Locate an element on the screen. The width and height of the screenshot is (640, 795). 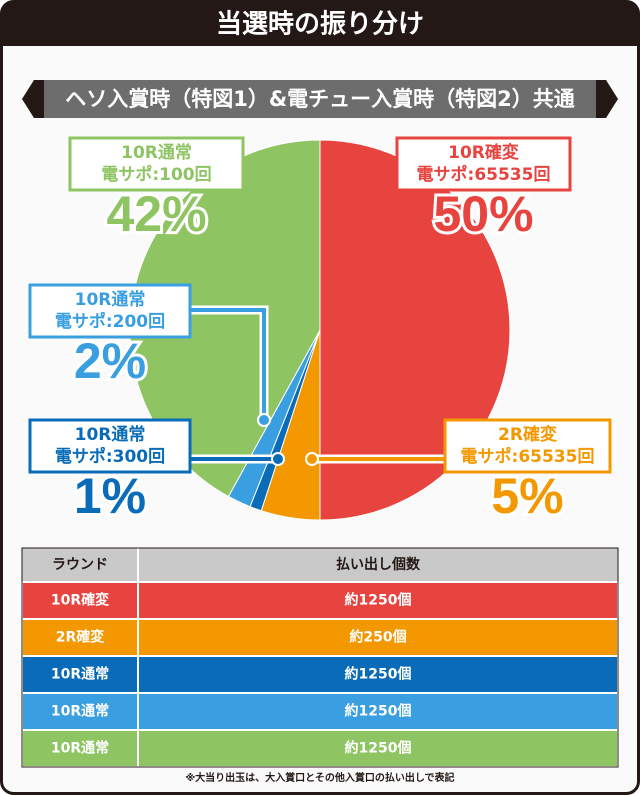
title-bar is located at coordinates (320, 23).